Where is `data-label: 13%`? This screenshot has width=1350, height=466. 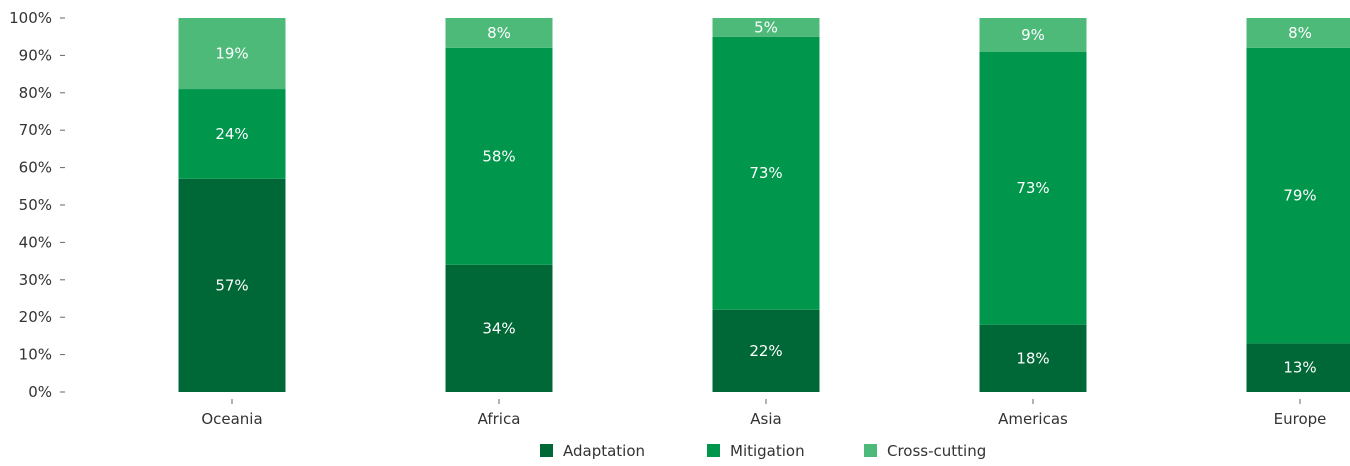
data-label: 13% is located at coordinates (1299, 368).